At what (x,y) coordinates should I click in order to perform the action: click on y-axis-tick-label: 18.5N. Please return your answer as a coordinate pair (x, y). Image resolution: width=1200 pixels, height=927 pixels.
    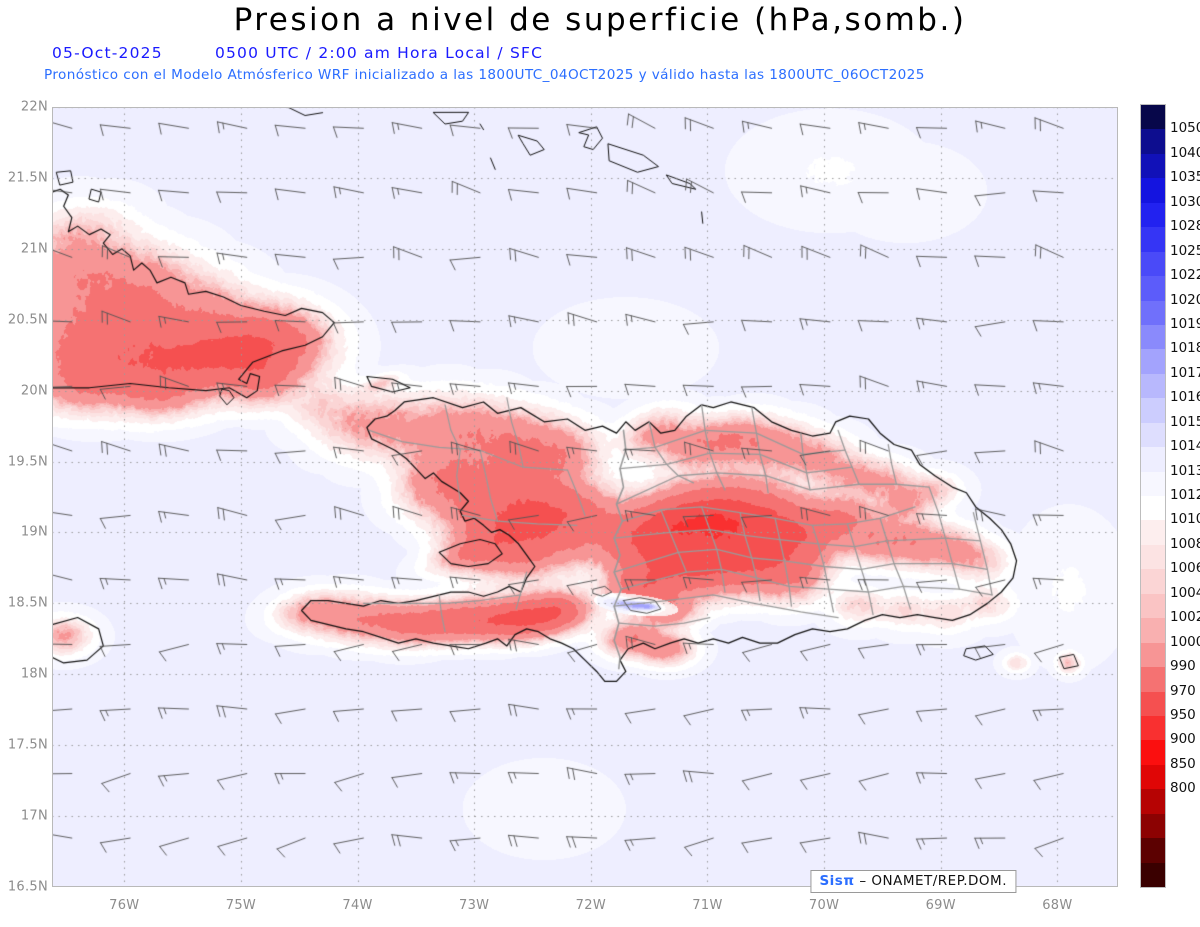
    Looking at the image, I should click on (27, 603).